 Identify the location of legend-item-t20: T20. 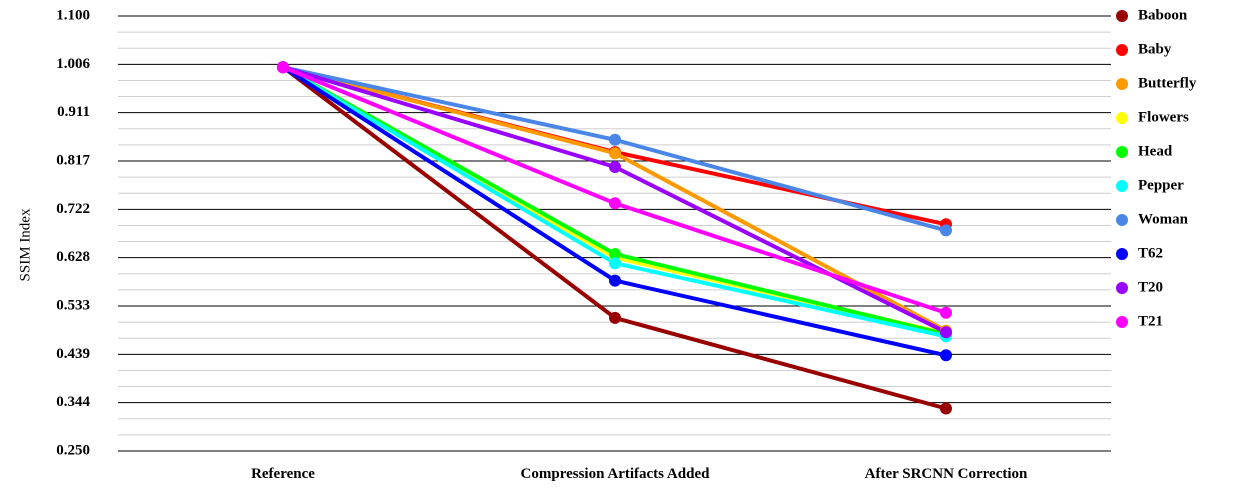
(1139, 287).